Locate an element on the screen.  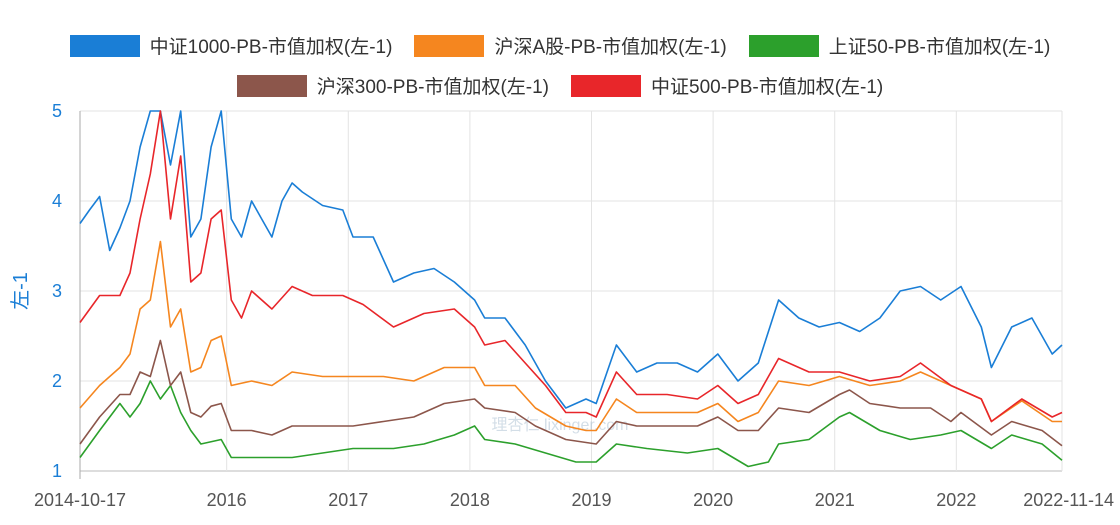
legend-label: 沪深300-PB-市值加权(左-1) is located at coordinates (432, 87).